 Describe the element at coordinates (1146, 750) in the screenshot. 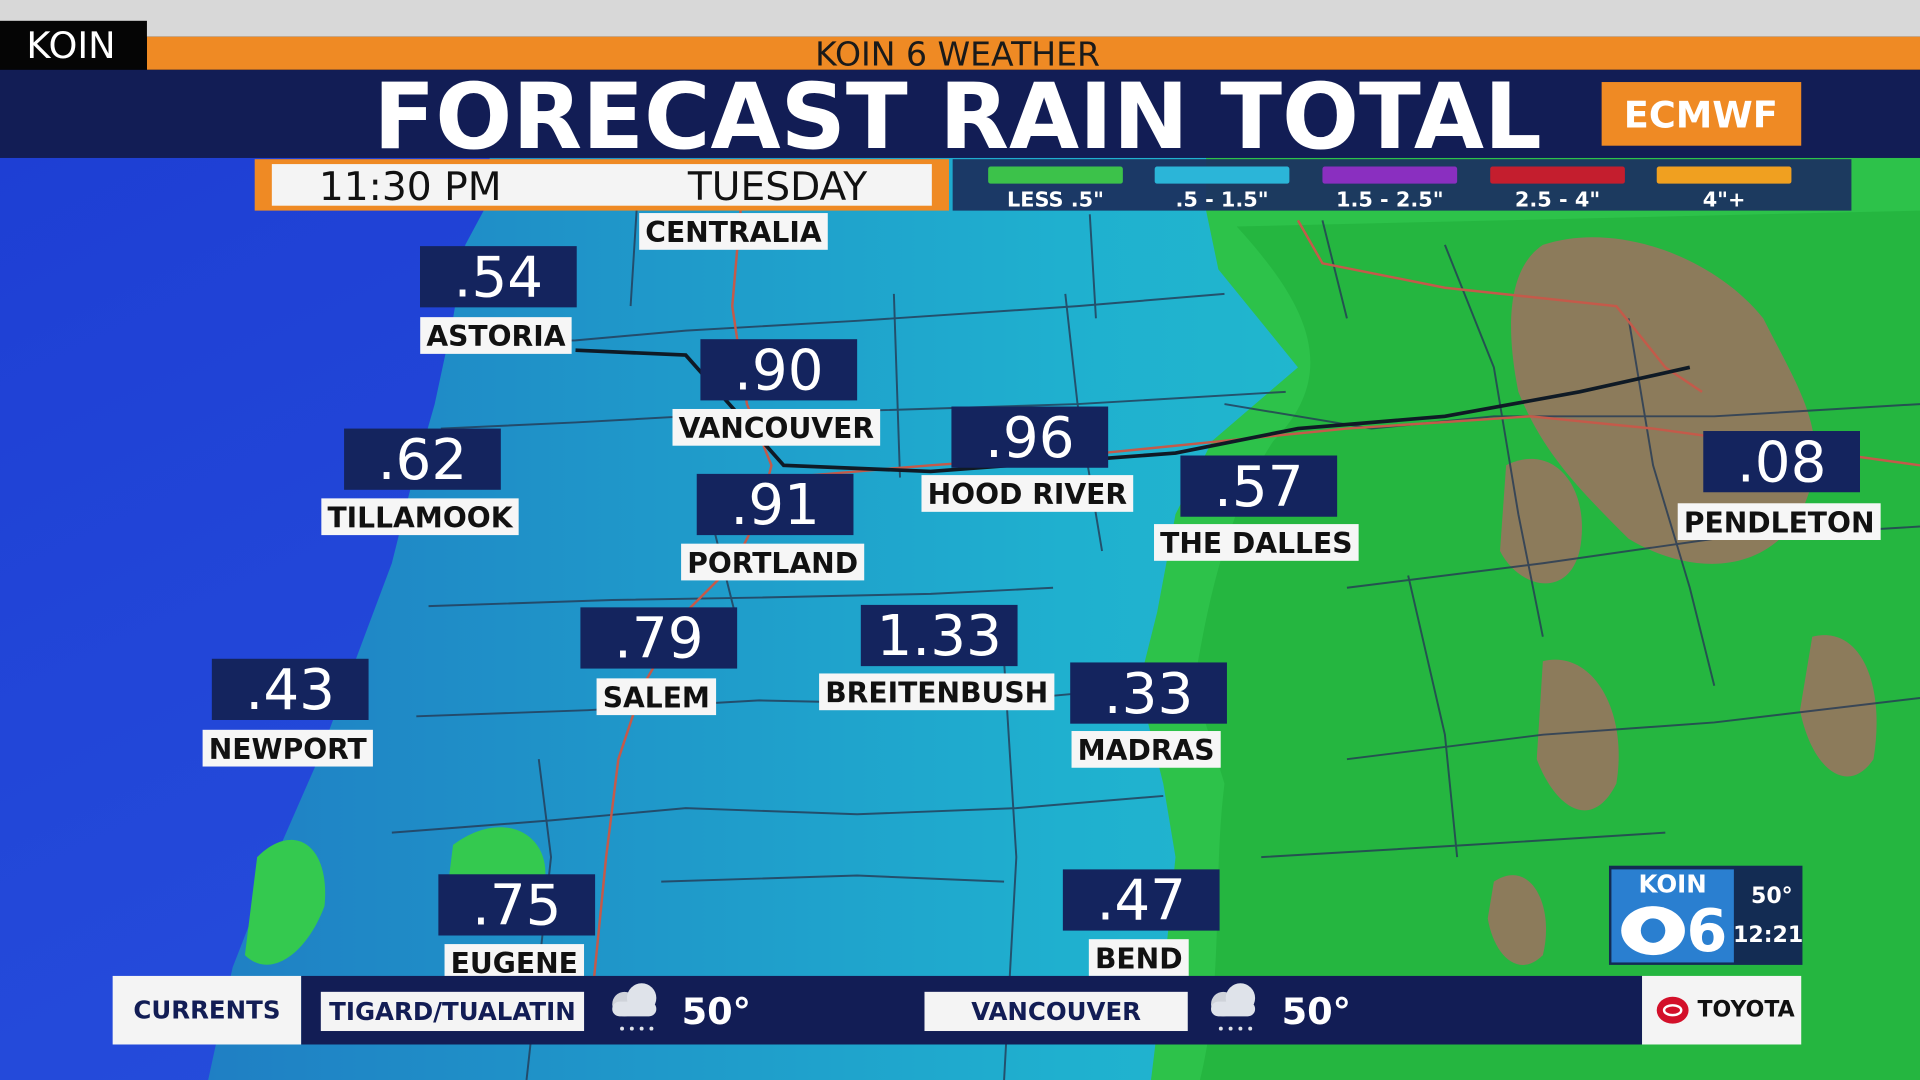

I see `city-name: MADRAS` at that location.